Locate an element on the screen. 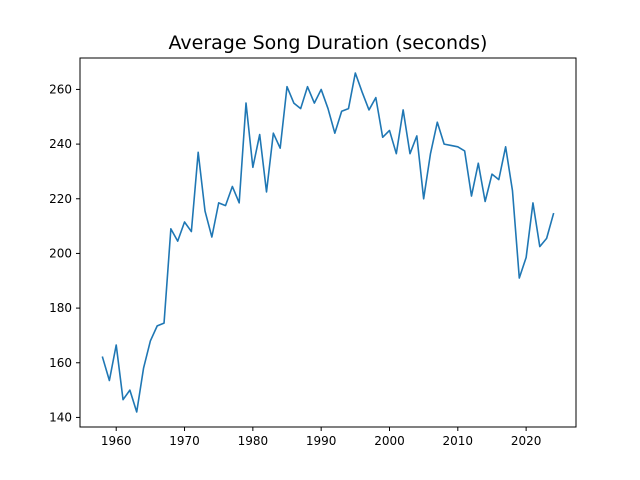  y-tick-label: 240 is located at coordinates (60, 144).